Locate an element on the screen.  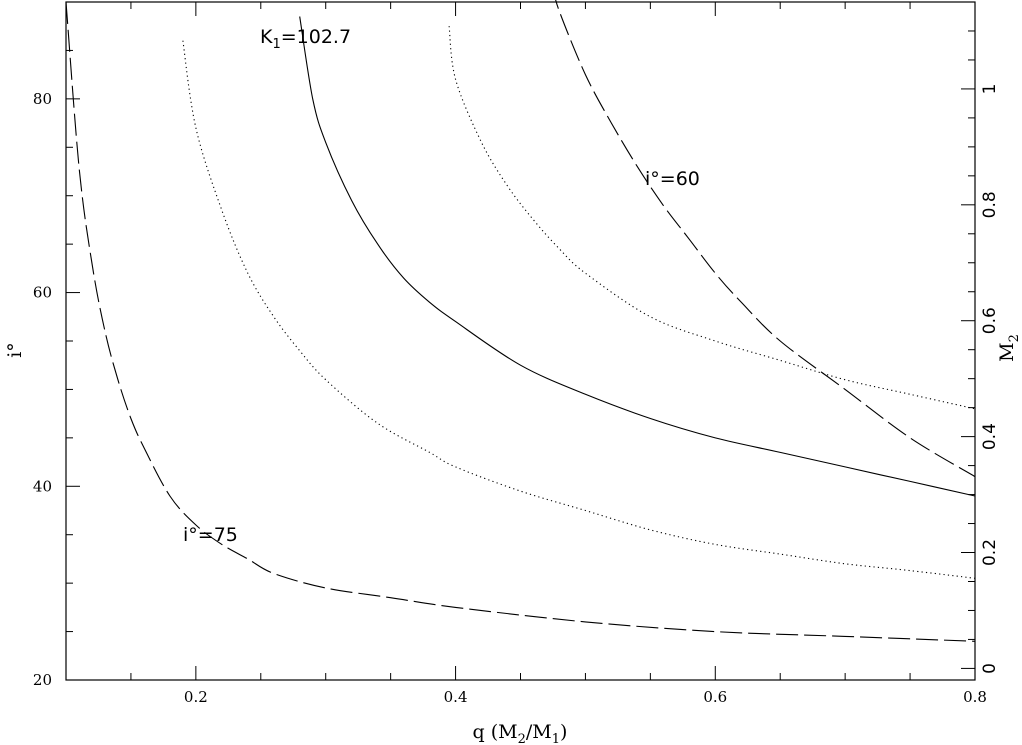
y-tick-label: 80 is located at coordinates (42, 99).